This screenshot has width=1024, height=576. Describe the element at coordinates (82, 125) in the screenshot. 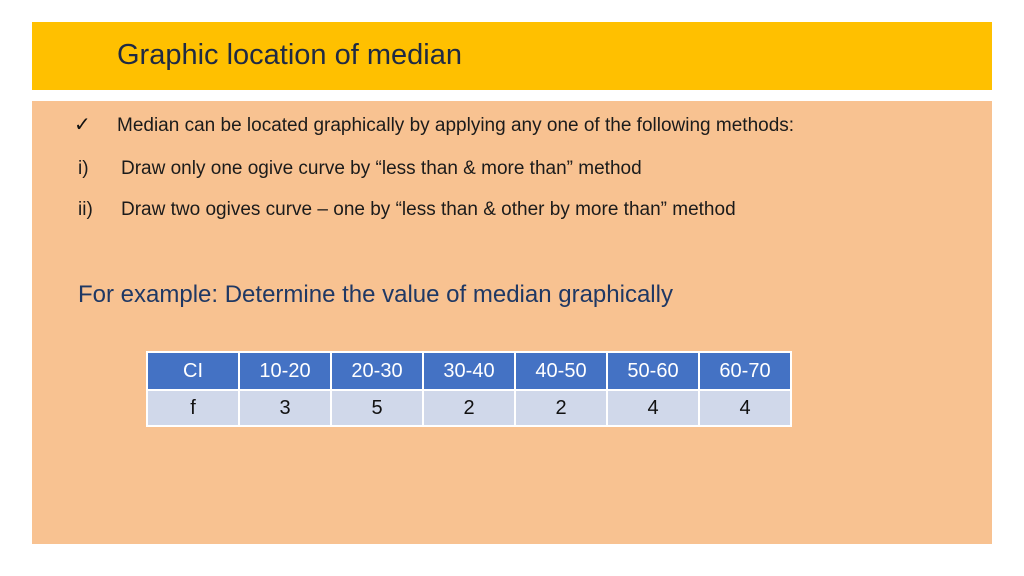

I see `check-icon: ✓` at that location.